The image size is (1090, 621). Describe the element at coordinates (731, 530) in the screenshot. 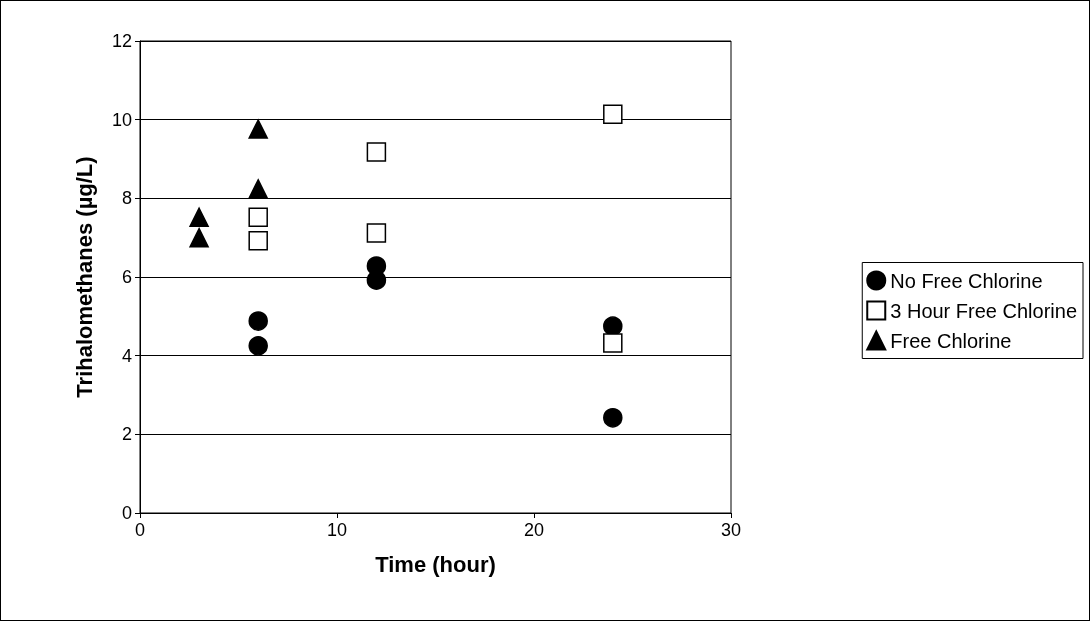

I see `x-tick-label: 30` at that location.